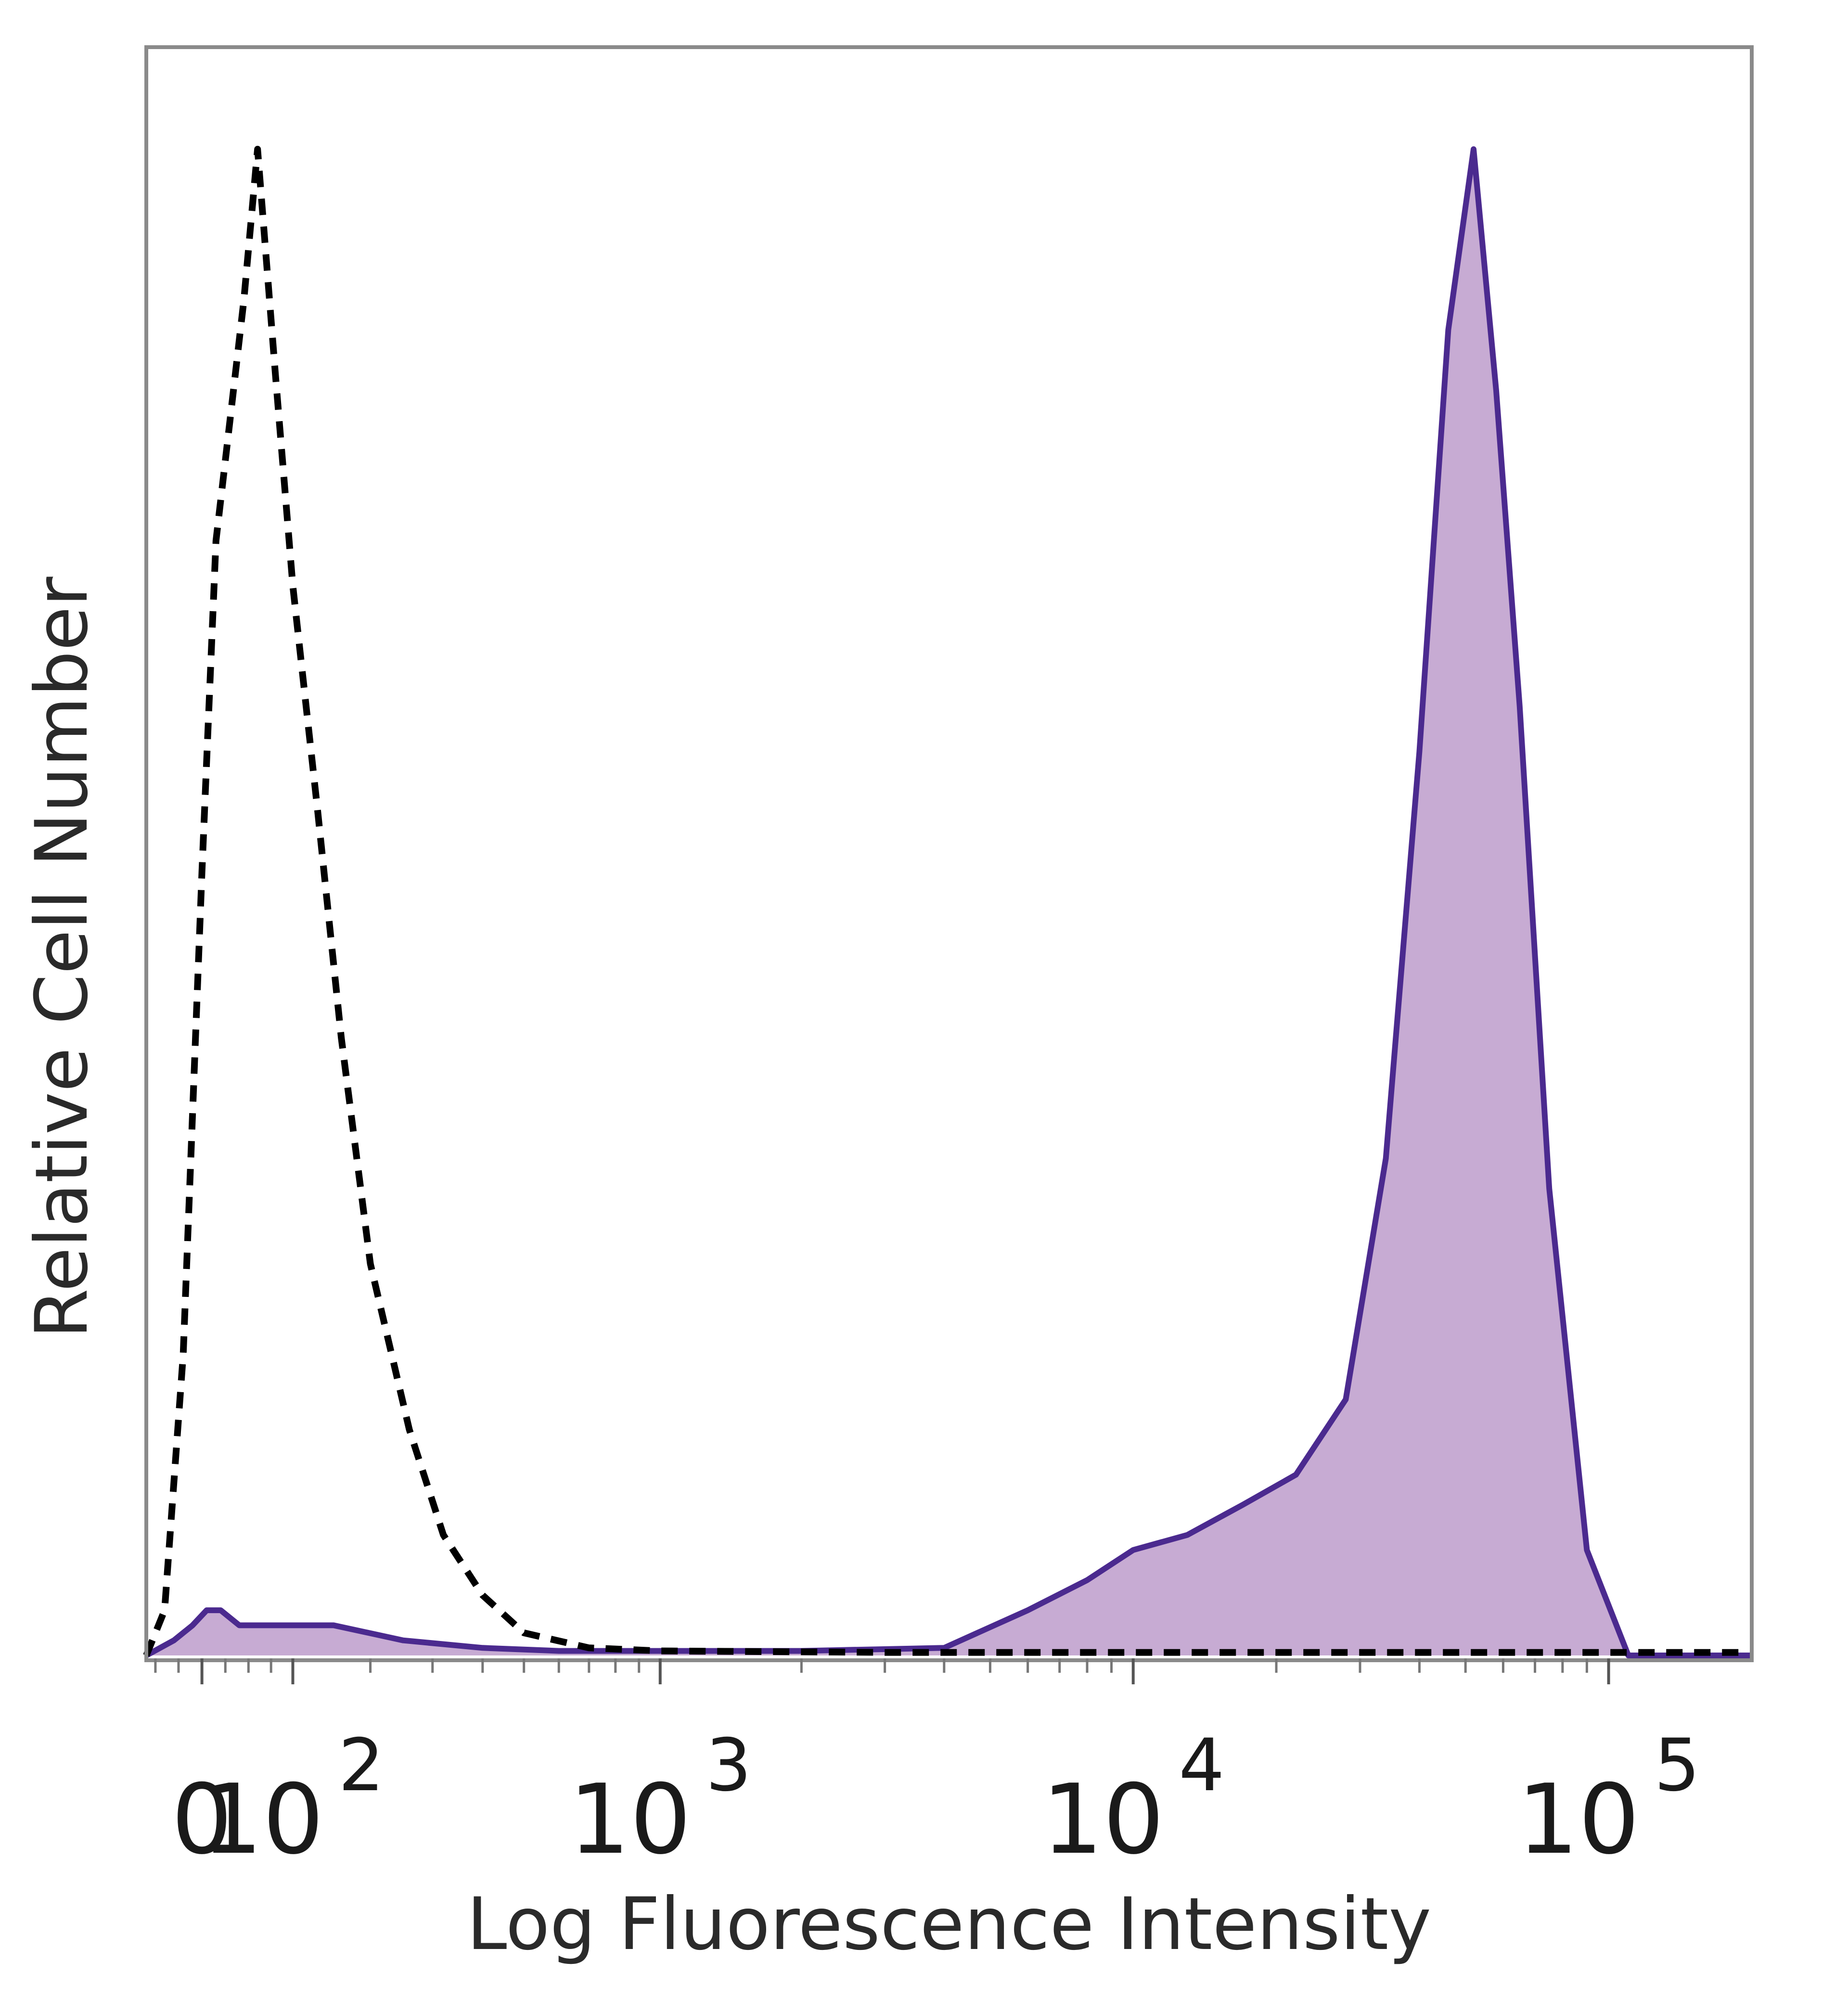 This screenshot has width=1848, height=2000. What do you see at coordinates (62, 958) in the screenshot?
I see `y-axis-label: Relative Cell Number` at bounding box center [62, 958].